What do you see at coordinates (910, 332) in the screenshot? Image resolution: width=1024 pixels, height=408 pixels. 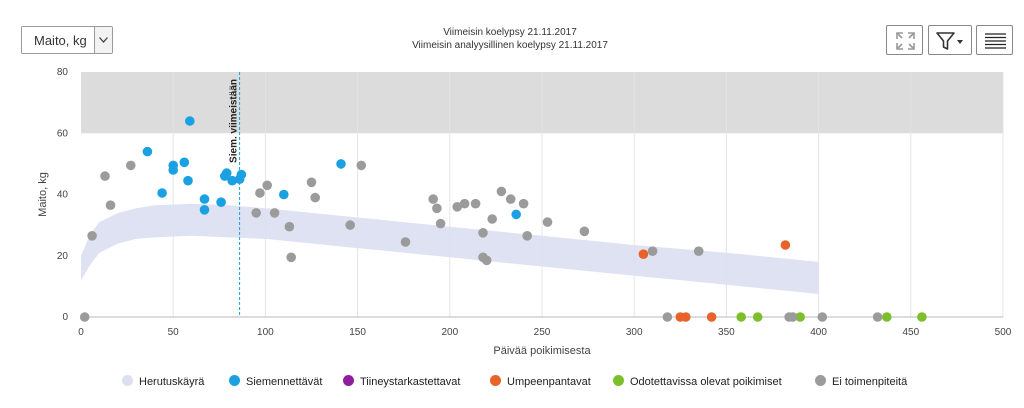 I see `x-tick-label: 450` at bounding box center [910, 332].